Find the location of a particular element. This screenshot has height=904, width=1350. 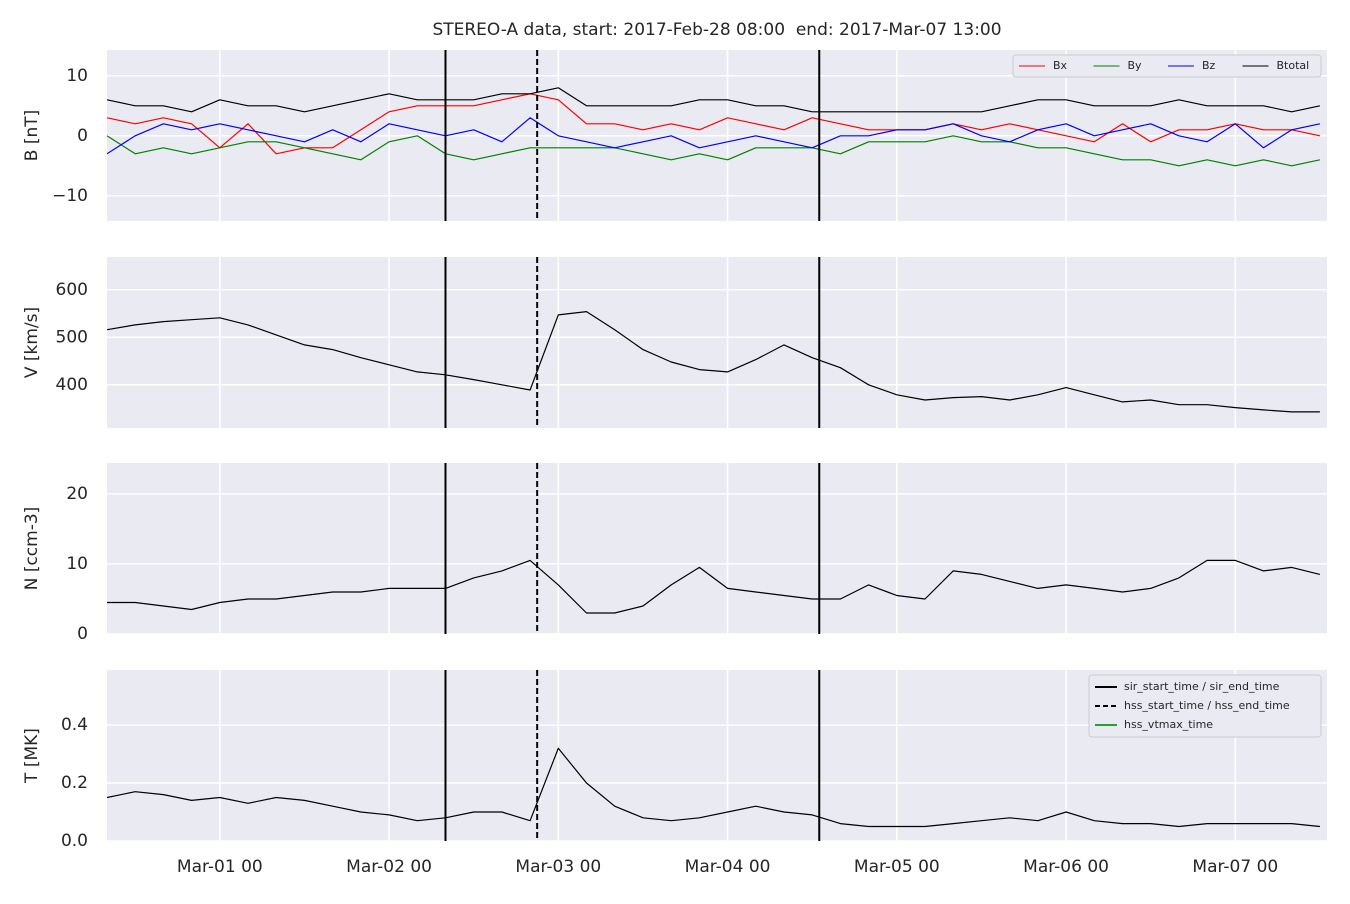

y-axis-label: V [km/s] is located at coordinates (32, 342).